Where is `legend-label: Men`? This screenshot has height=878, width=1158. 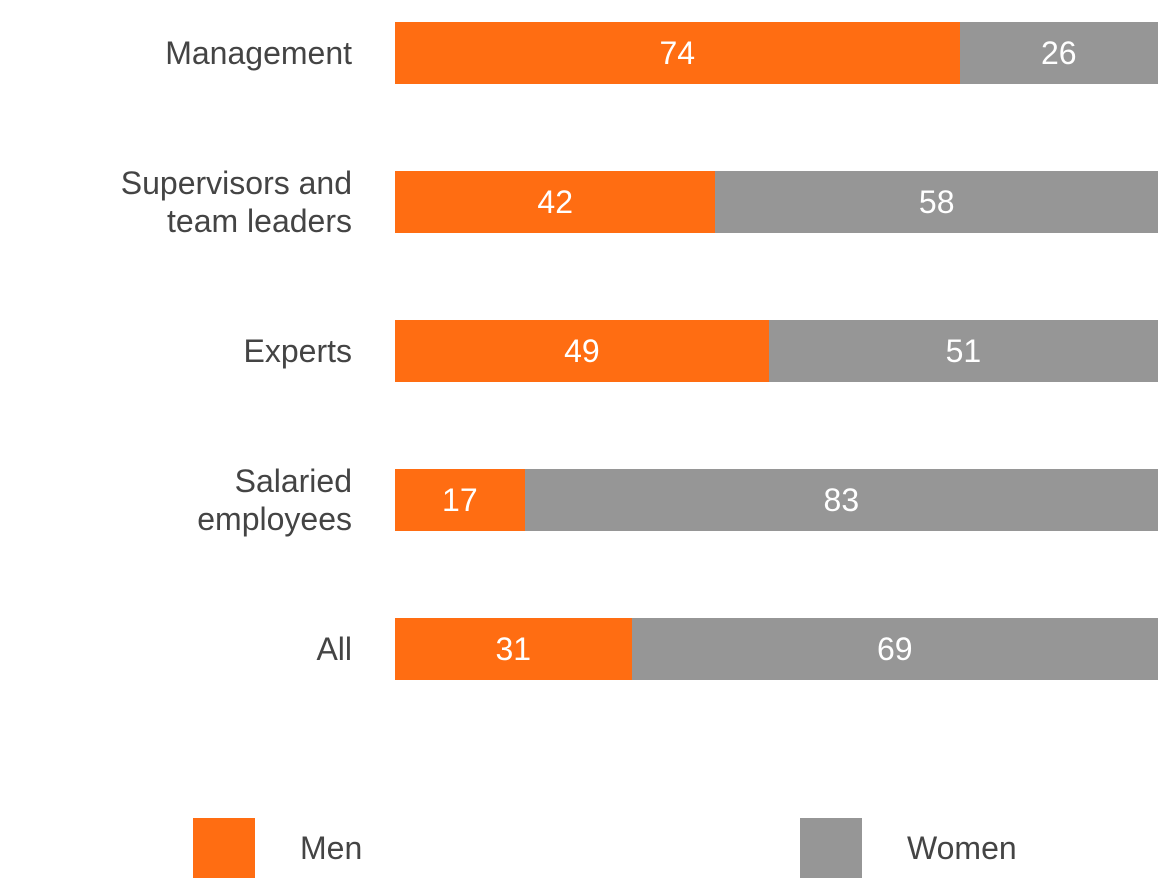
legend-label: Men is located at coordinates (331, 848).